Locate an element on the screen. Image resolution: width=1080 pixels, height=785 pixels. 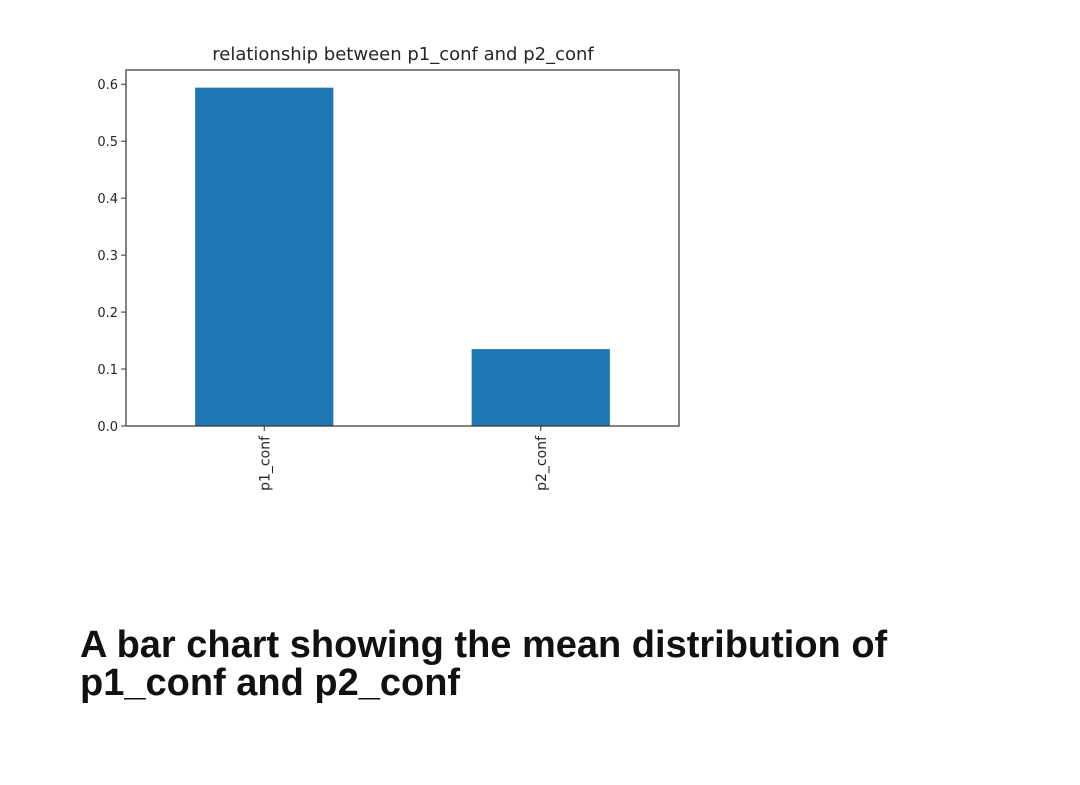
chart-title: relationship between p1_conf and p2_conf is located at coordinates (403, 54).